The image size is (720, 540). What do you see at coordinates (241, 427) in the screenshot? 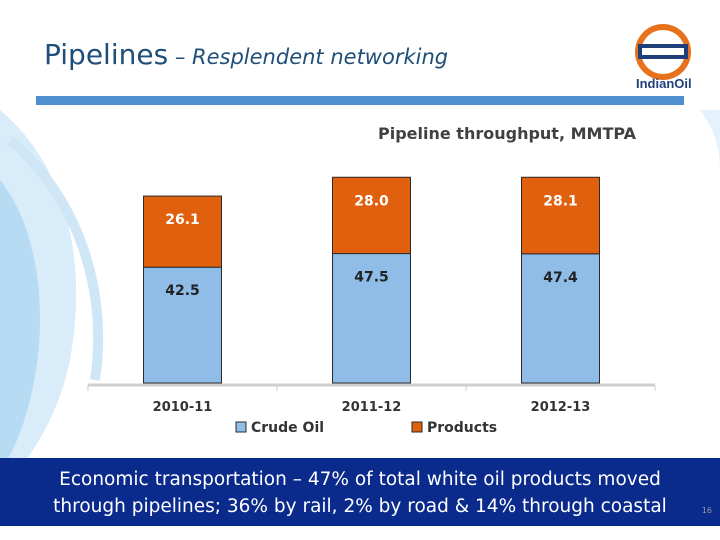
I see `legend-swatch-crude-oil` at bounding box center [241, 427].